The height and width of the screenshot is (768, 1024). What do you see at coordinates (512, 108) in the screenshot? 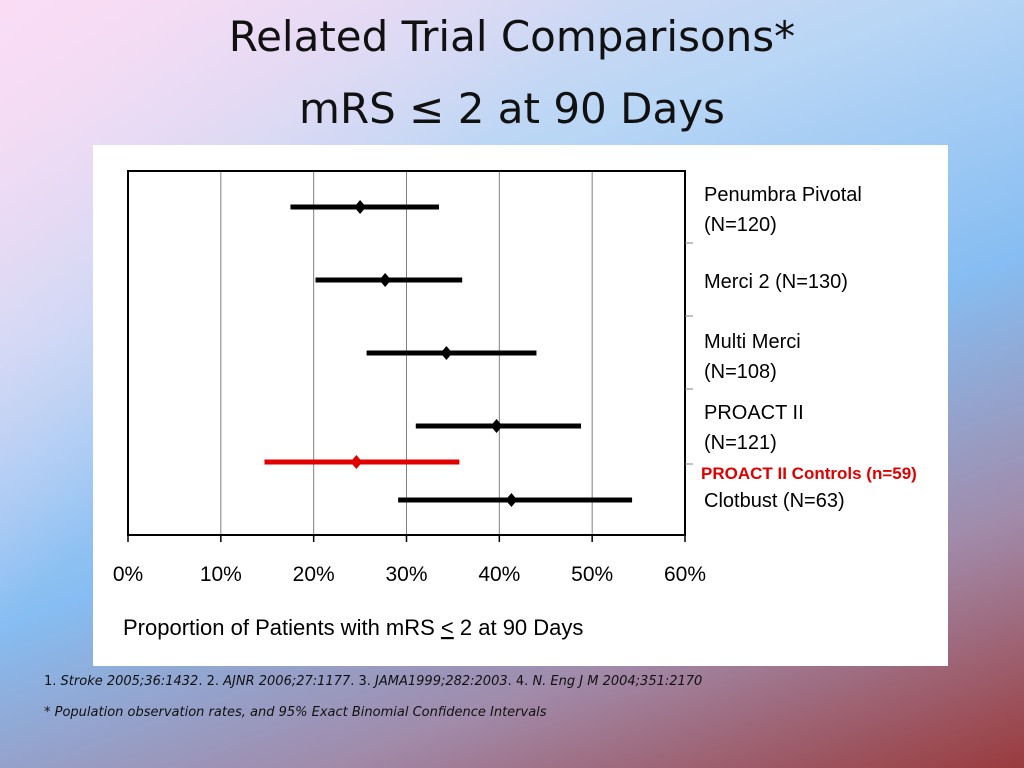
I see `slide-subtitle: mRS ≤ 2 at 90 Days` at bounding box center [512, 108].